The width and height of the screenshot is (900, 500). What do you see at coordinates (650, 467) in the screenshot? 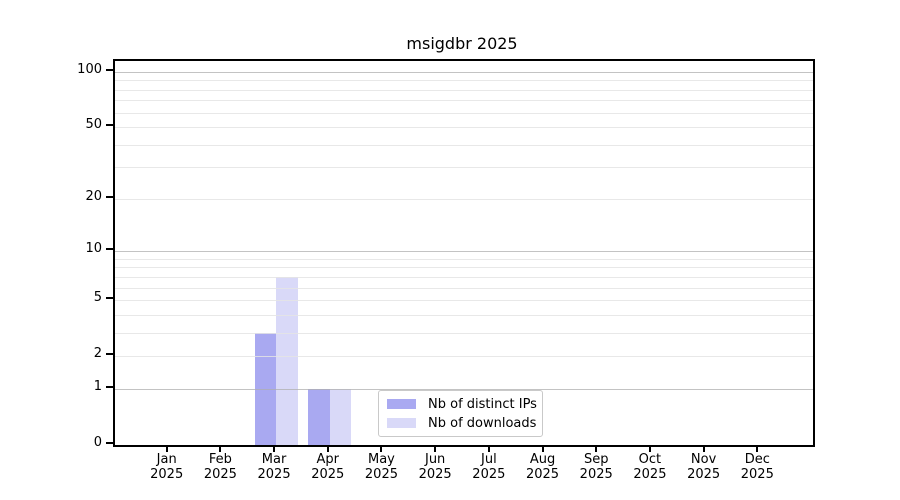
I see `x-tick-label-10: Oct 2025` at bounding box center [650, 467].